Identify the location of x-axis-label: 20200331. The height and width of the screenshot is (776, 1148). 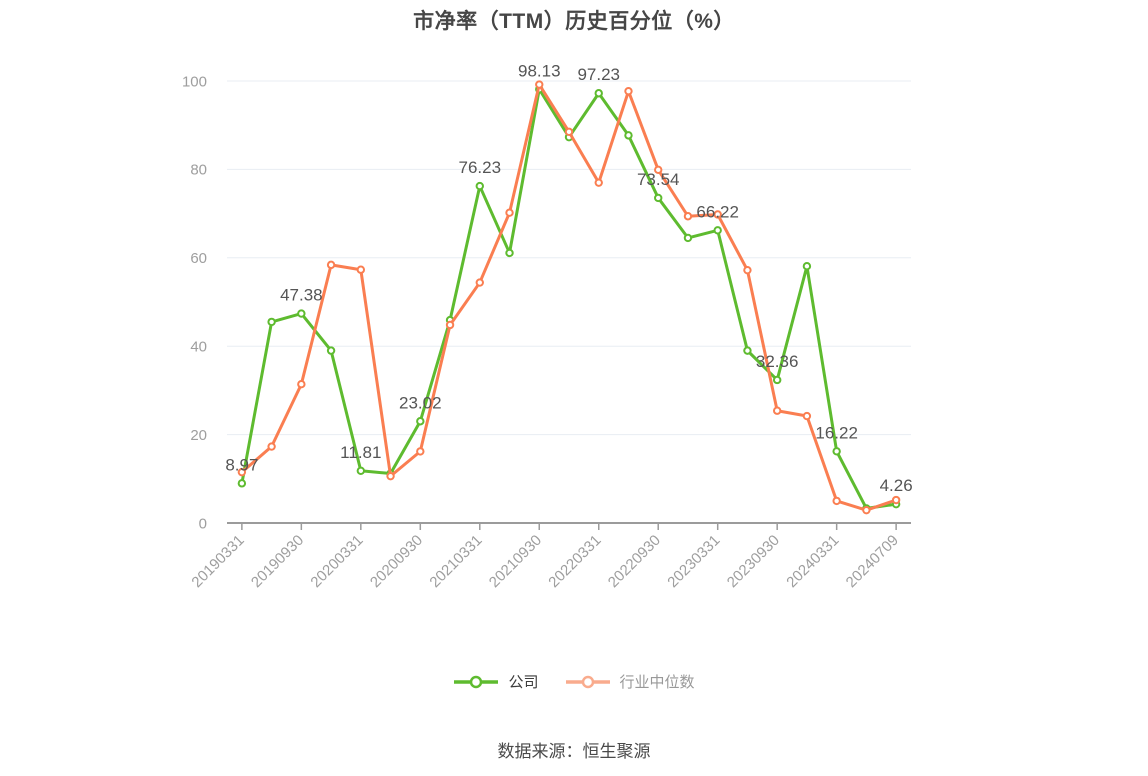
(336, 561).